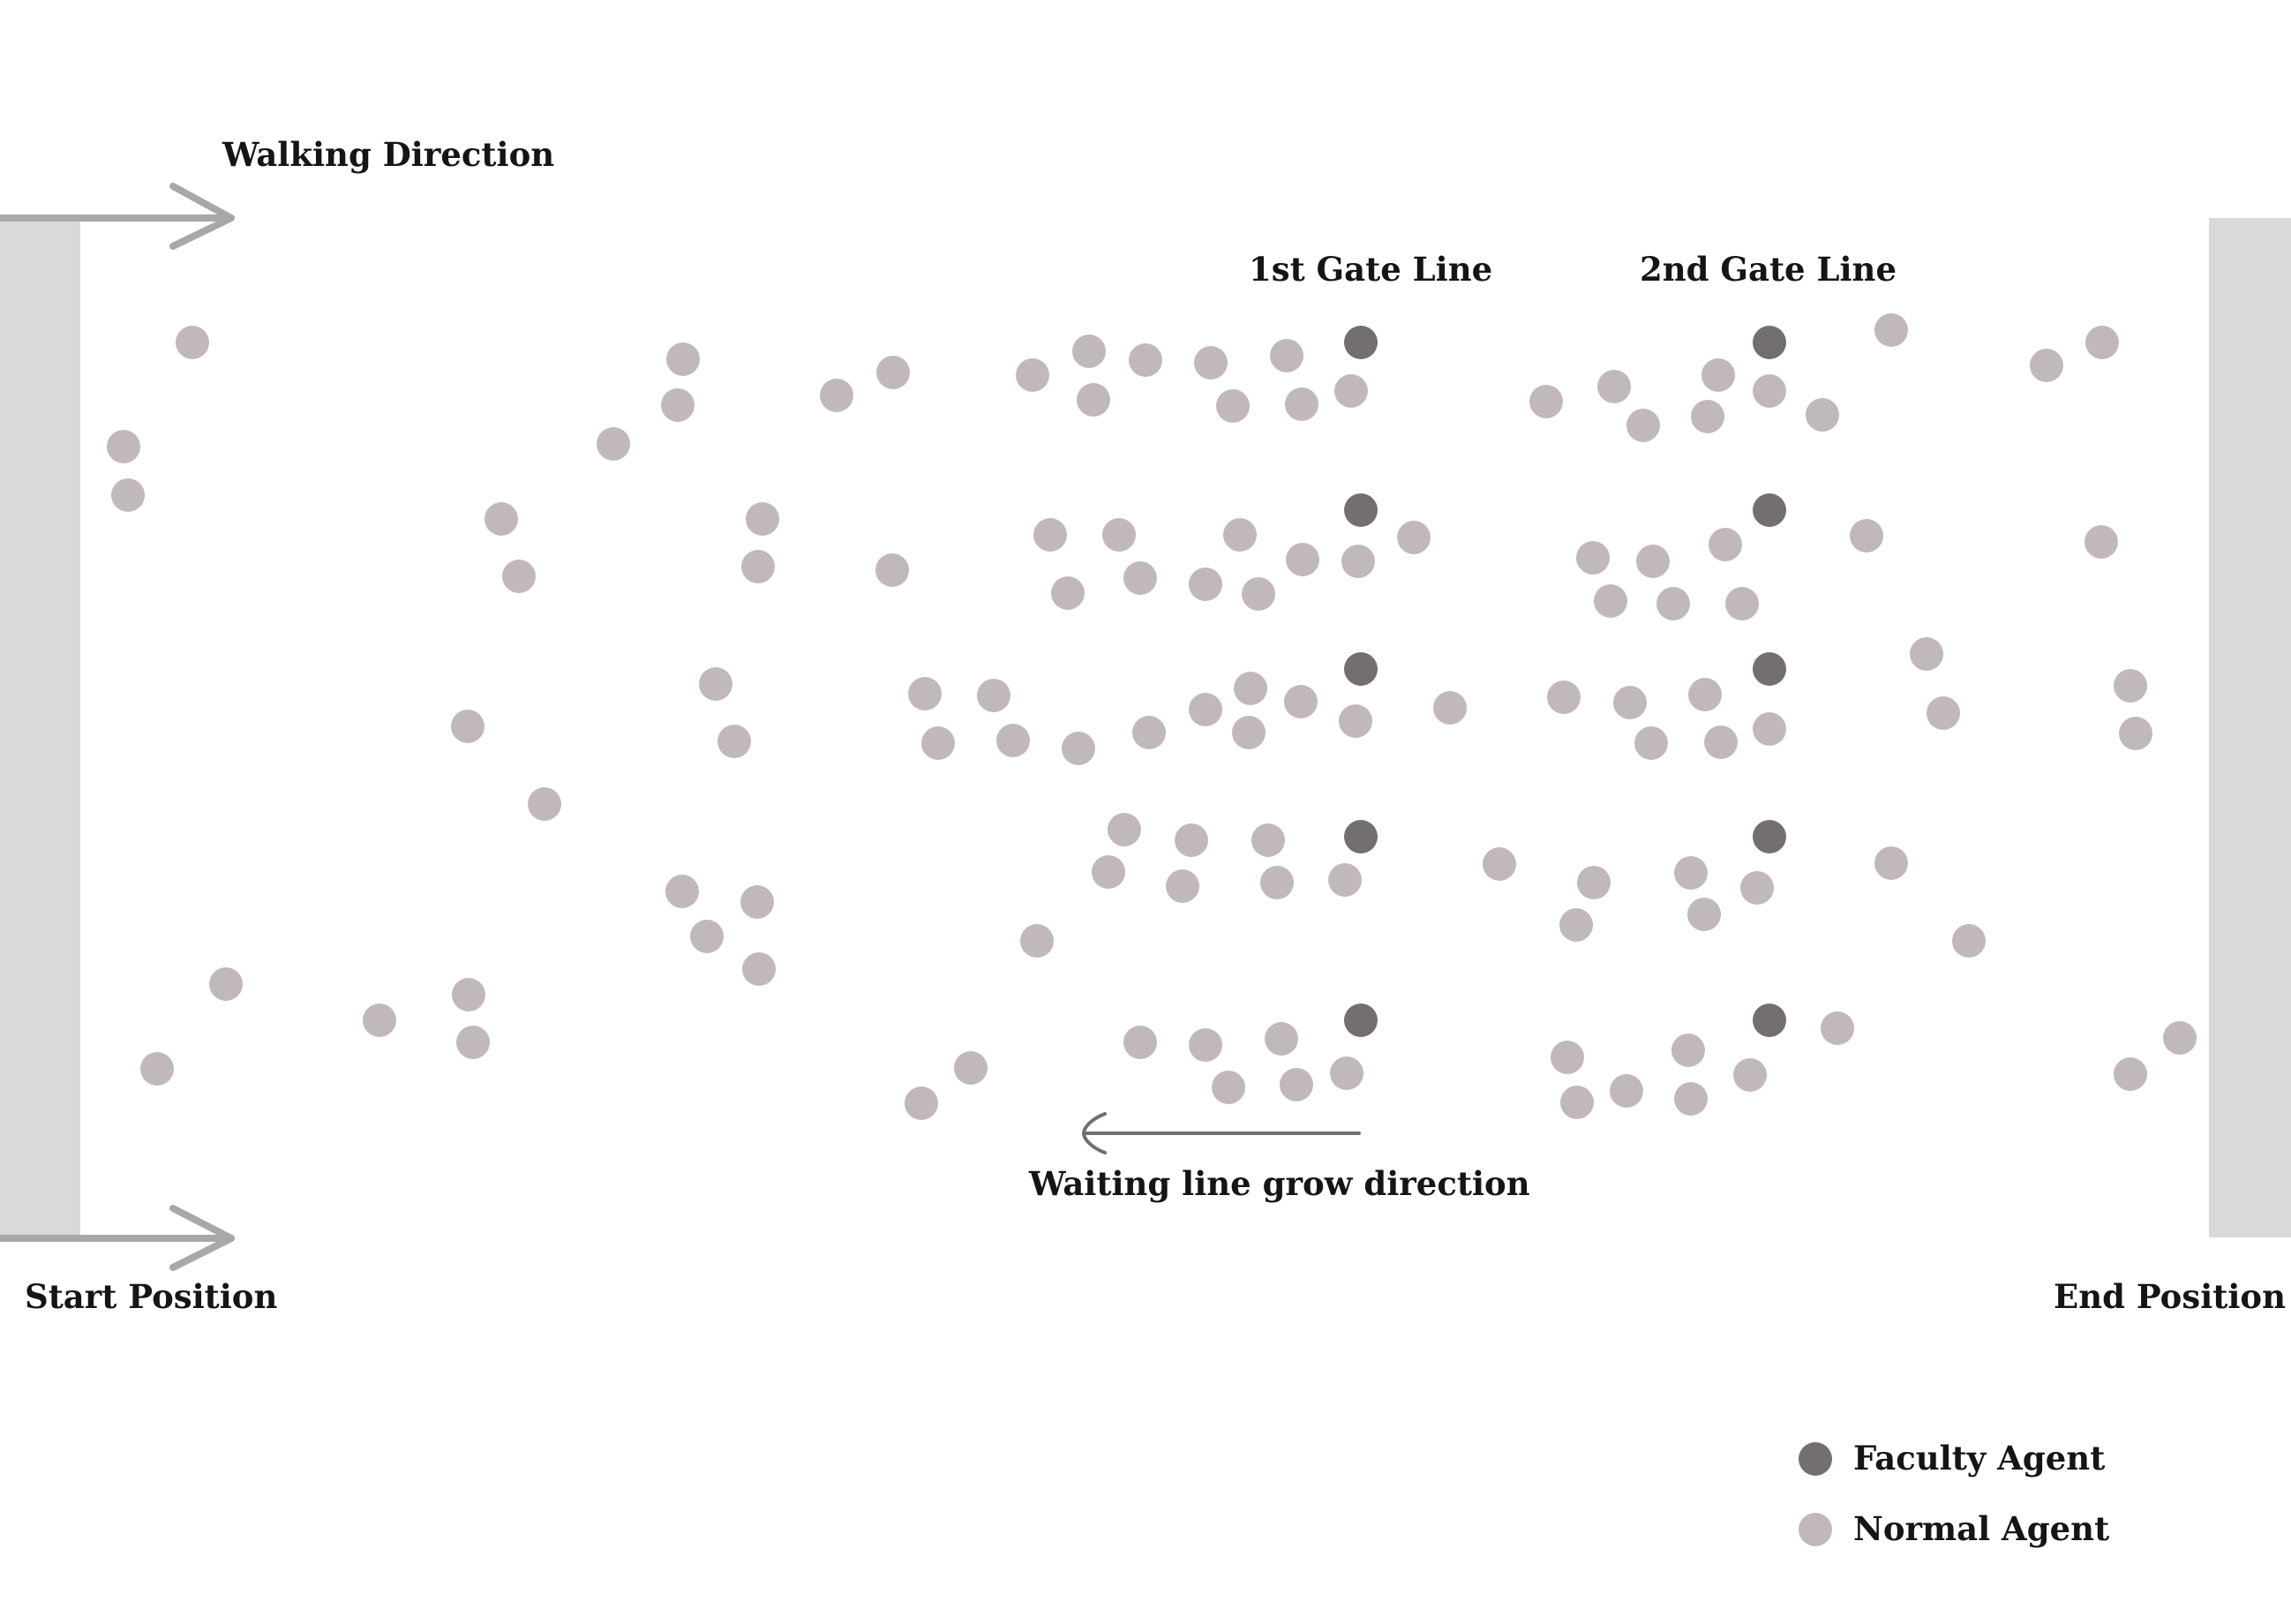 The width and height of the screenshot is (2291, 1624). What do you see at coordinates (1768, 269) in the screenshot?
I see `gate-line-2-label: 2nd Gate Line` at bounding box center [1768, 269].